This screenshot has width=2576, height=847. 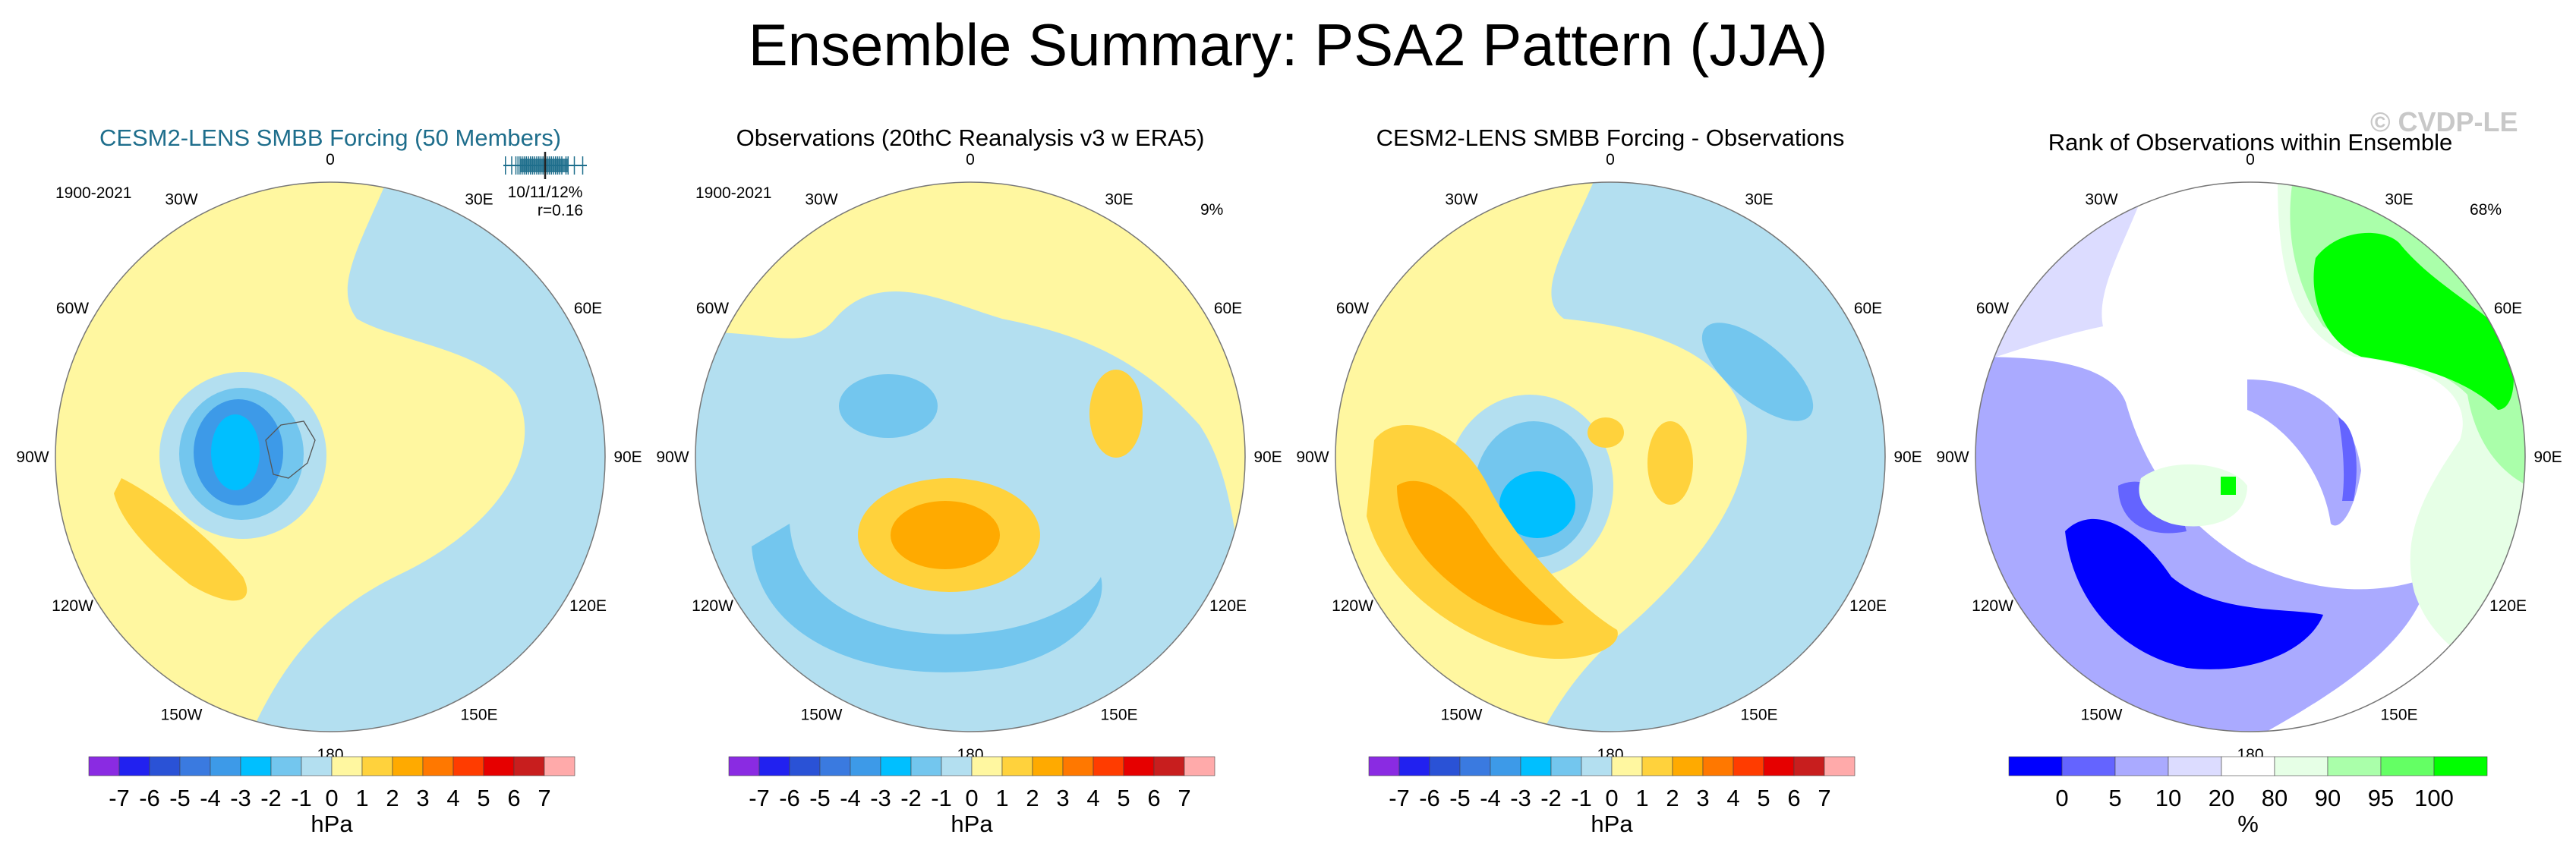 I want to click on colorbar-tick-label: 5, so click(x=483, y=798).